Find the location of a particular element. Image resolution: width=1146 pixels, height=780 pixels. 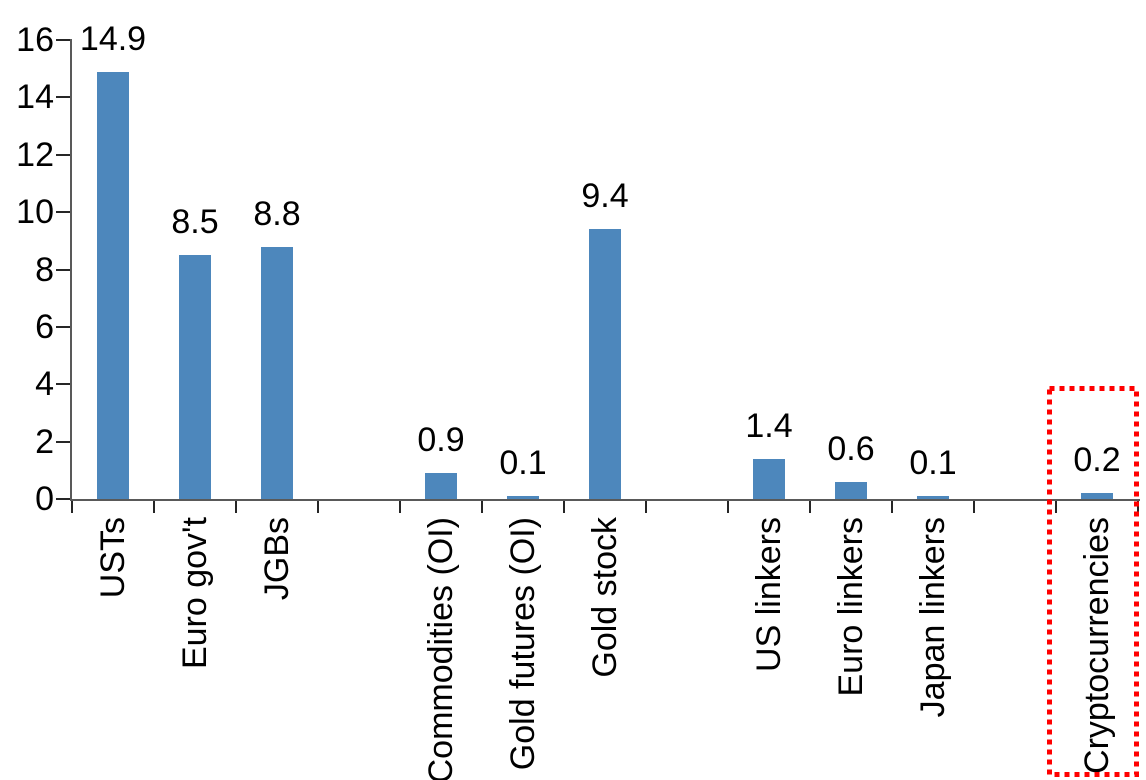

bar-gold-futures-oi is located at coordinates (523, 497).